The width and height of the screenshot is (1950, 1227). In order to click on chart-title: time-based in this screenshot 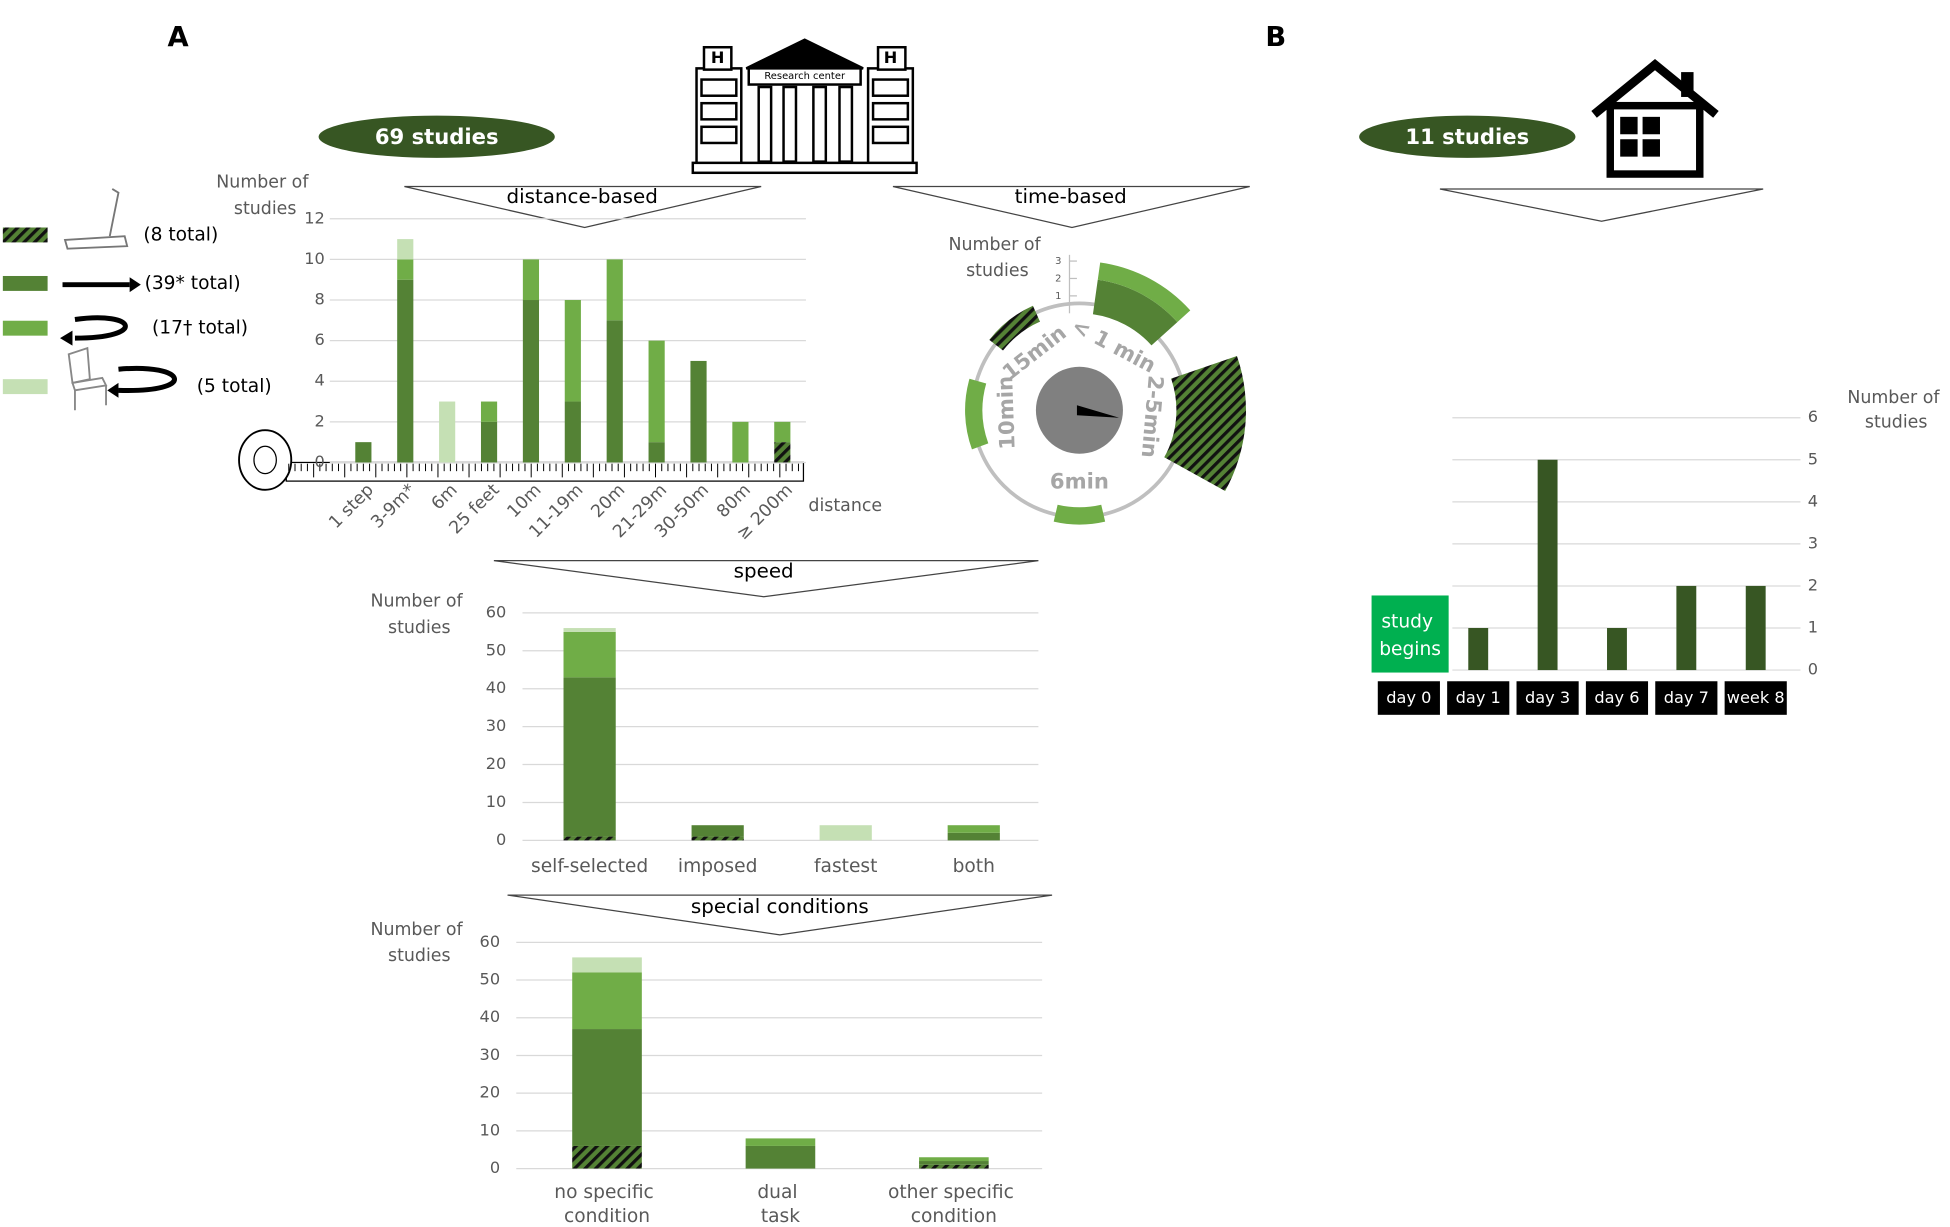, I will do `click(1071, 196)`.